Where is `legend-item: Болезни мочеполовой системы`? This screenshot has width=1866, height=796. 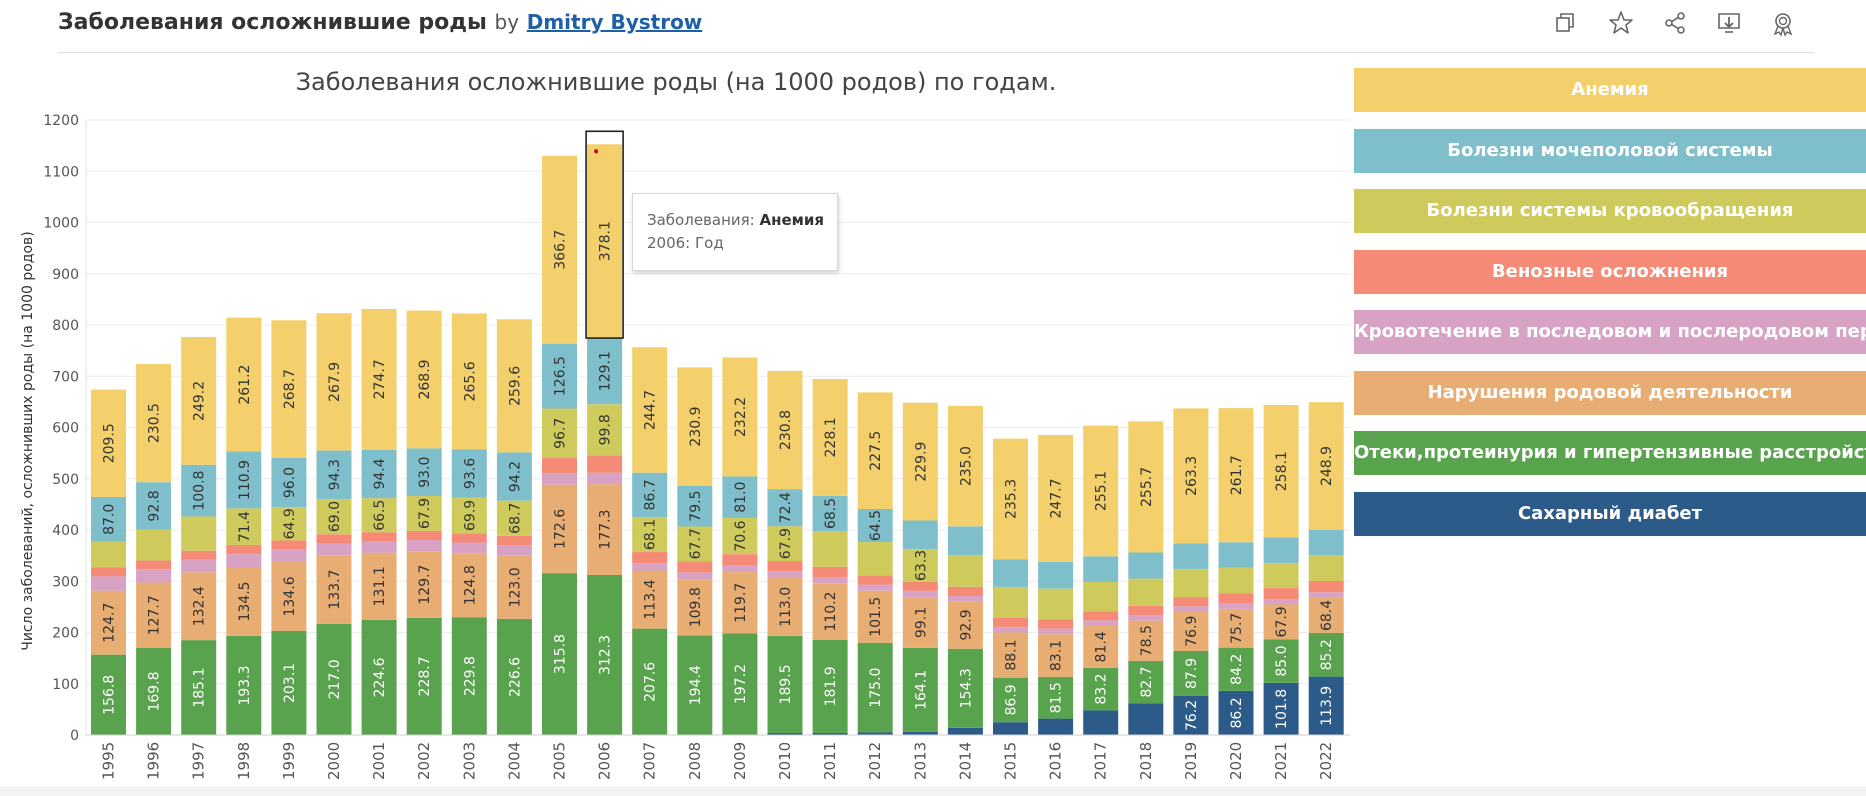
legend-item: Болезни мочеполовой системы is located at coordinates (1610, 150).